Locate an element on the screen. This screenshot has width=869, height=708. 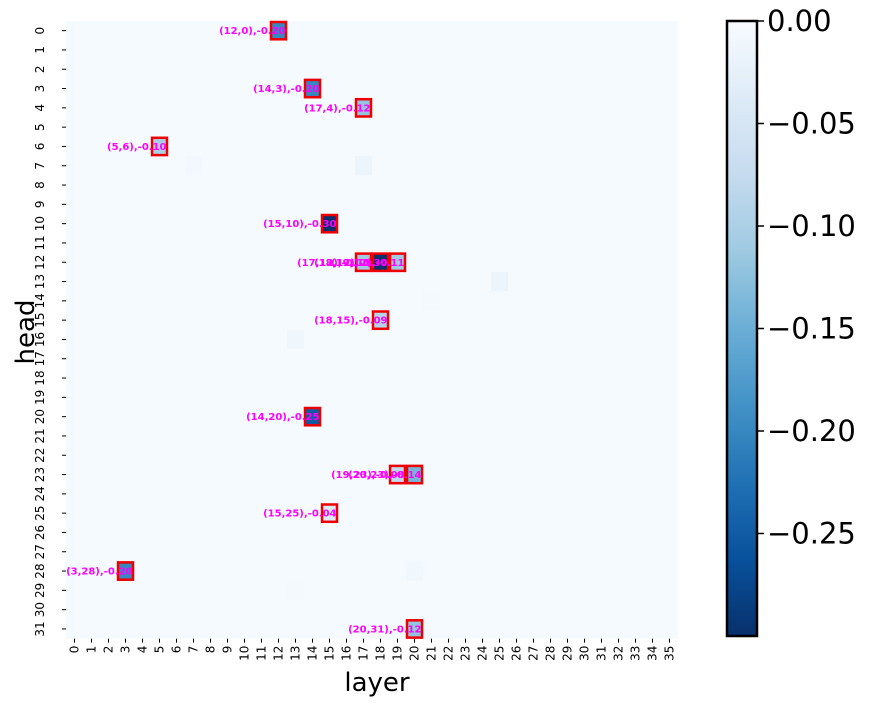
y-tick-label: 11 is located at coordinates (40, 242).